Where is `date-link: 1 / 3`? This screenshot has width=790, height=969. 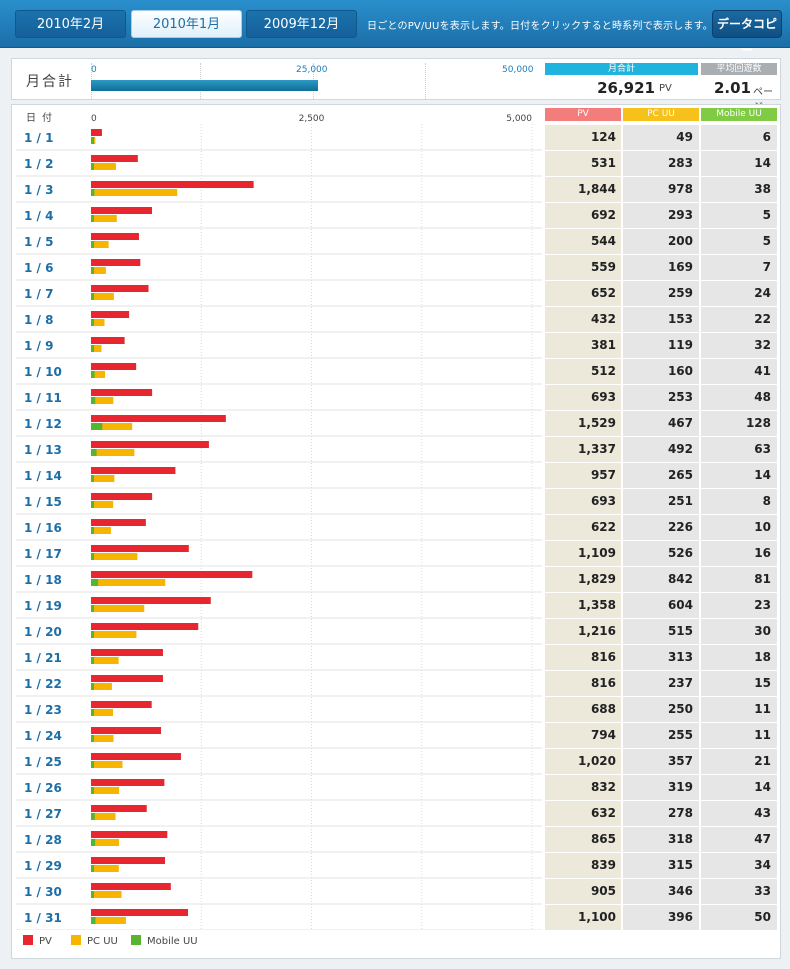 date-link: 1 / 3 is located at coordinates (38, 190).